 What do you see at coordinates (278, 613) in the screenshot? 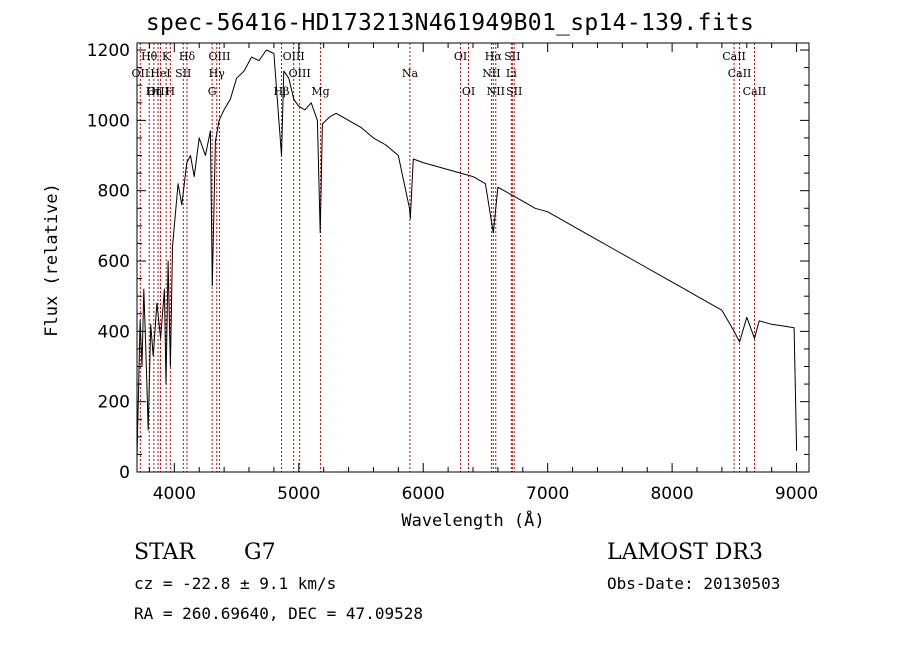
I see `coordinates-readout: RA = 260.69640, DEC = 47.09528` at bounding box center [278, 613].